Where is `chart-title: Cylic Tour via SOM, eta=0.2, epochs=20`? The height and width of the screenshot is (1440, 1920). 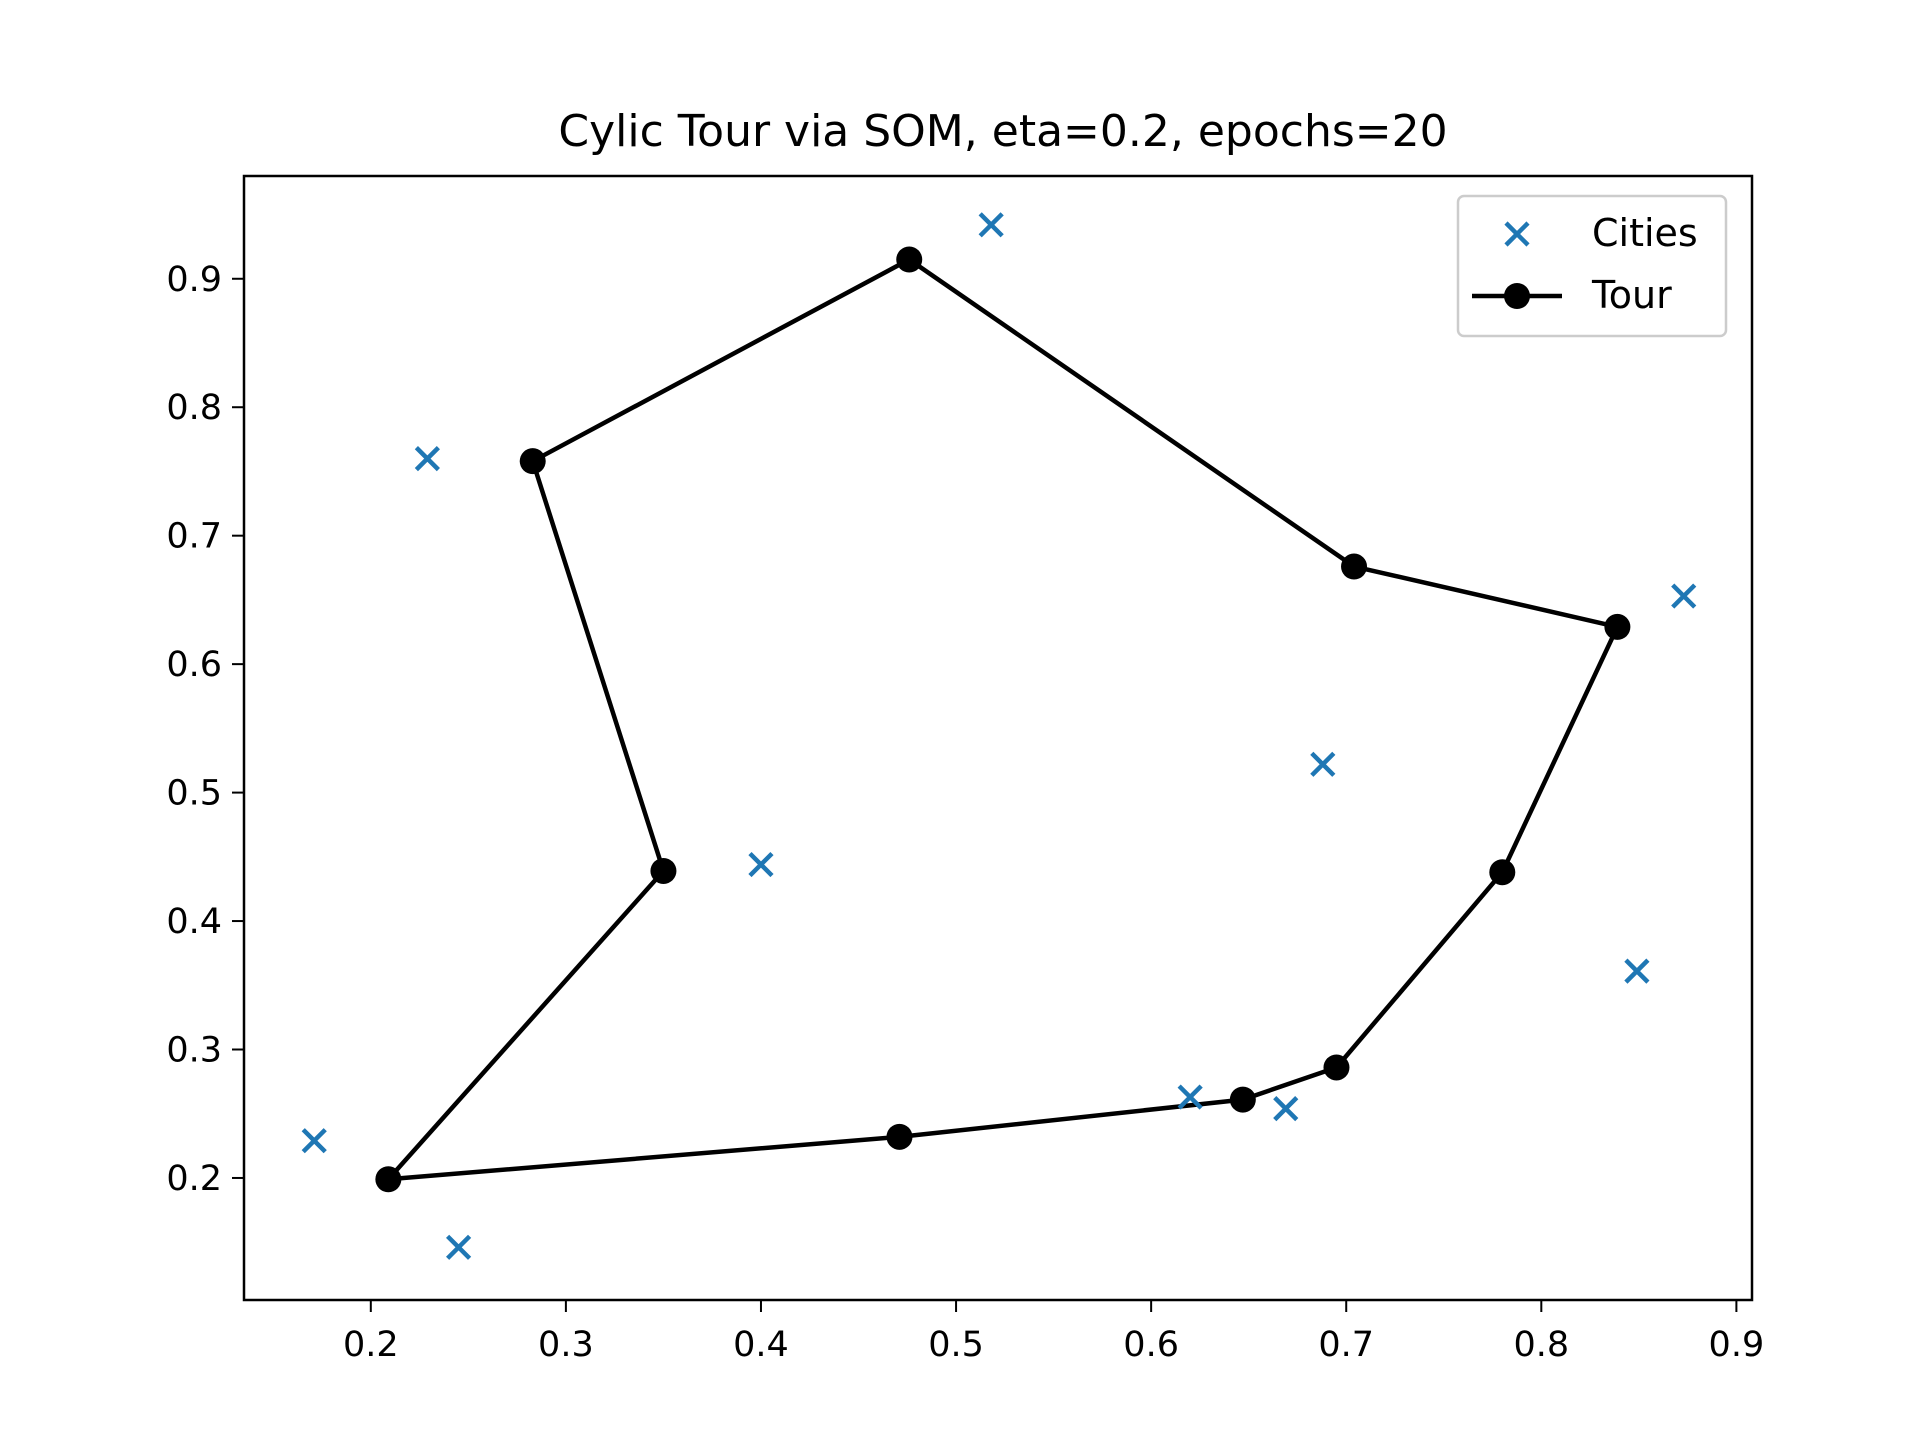
chart-title: Cylic Tour via SOM, eta=0.2, epochs=20 is located at coordinates (1002, 131).